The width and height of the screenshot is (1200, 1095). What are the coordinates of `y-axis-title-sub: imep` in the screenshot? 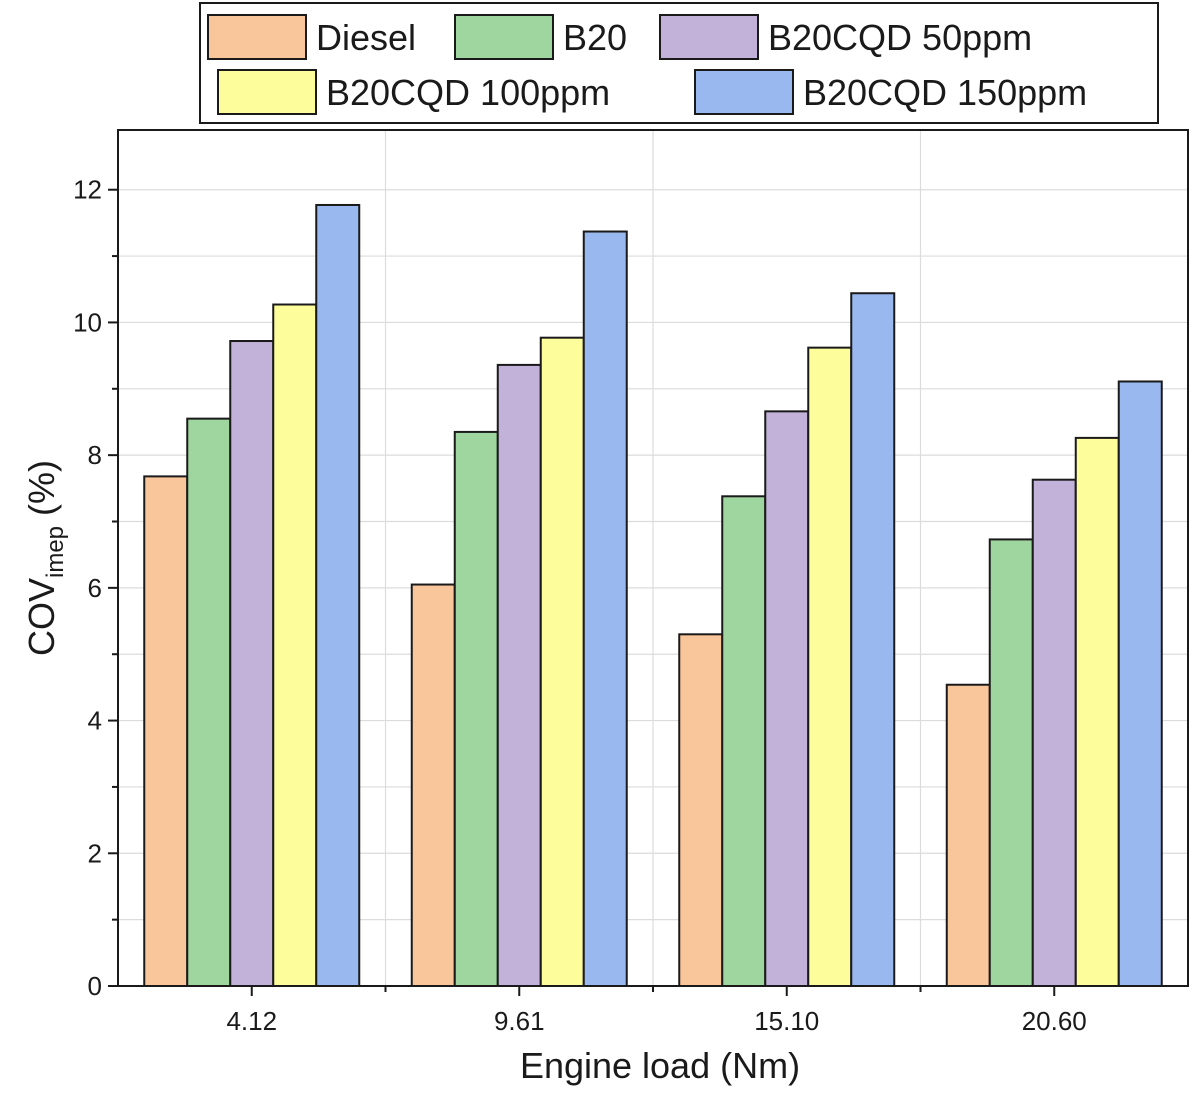 It's located at (55, 552).